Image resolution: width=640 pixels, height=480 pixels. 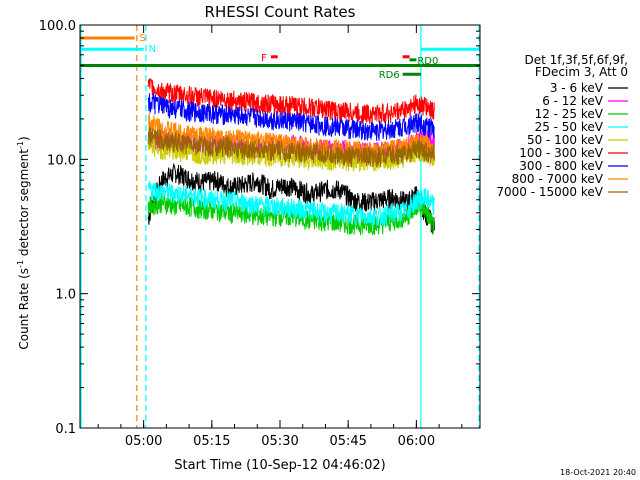 I want to click on flag-label-6: RD6, so click(x=389, y=75).